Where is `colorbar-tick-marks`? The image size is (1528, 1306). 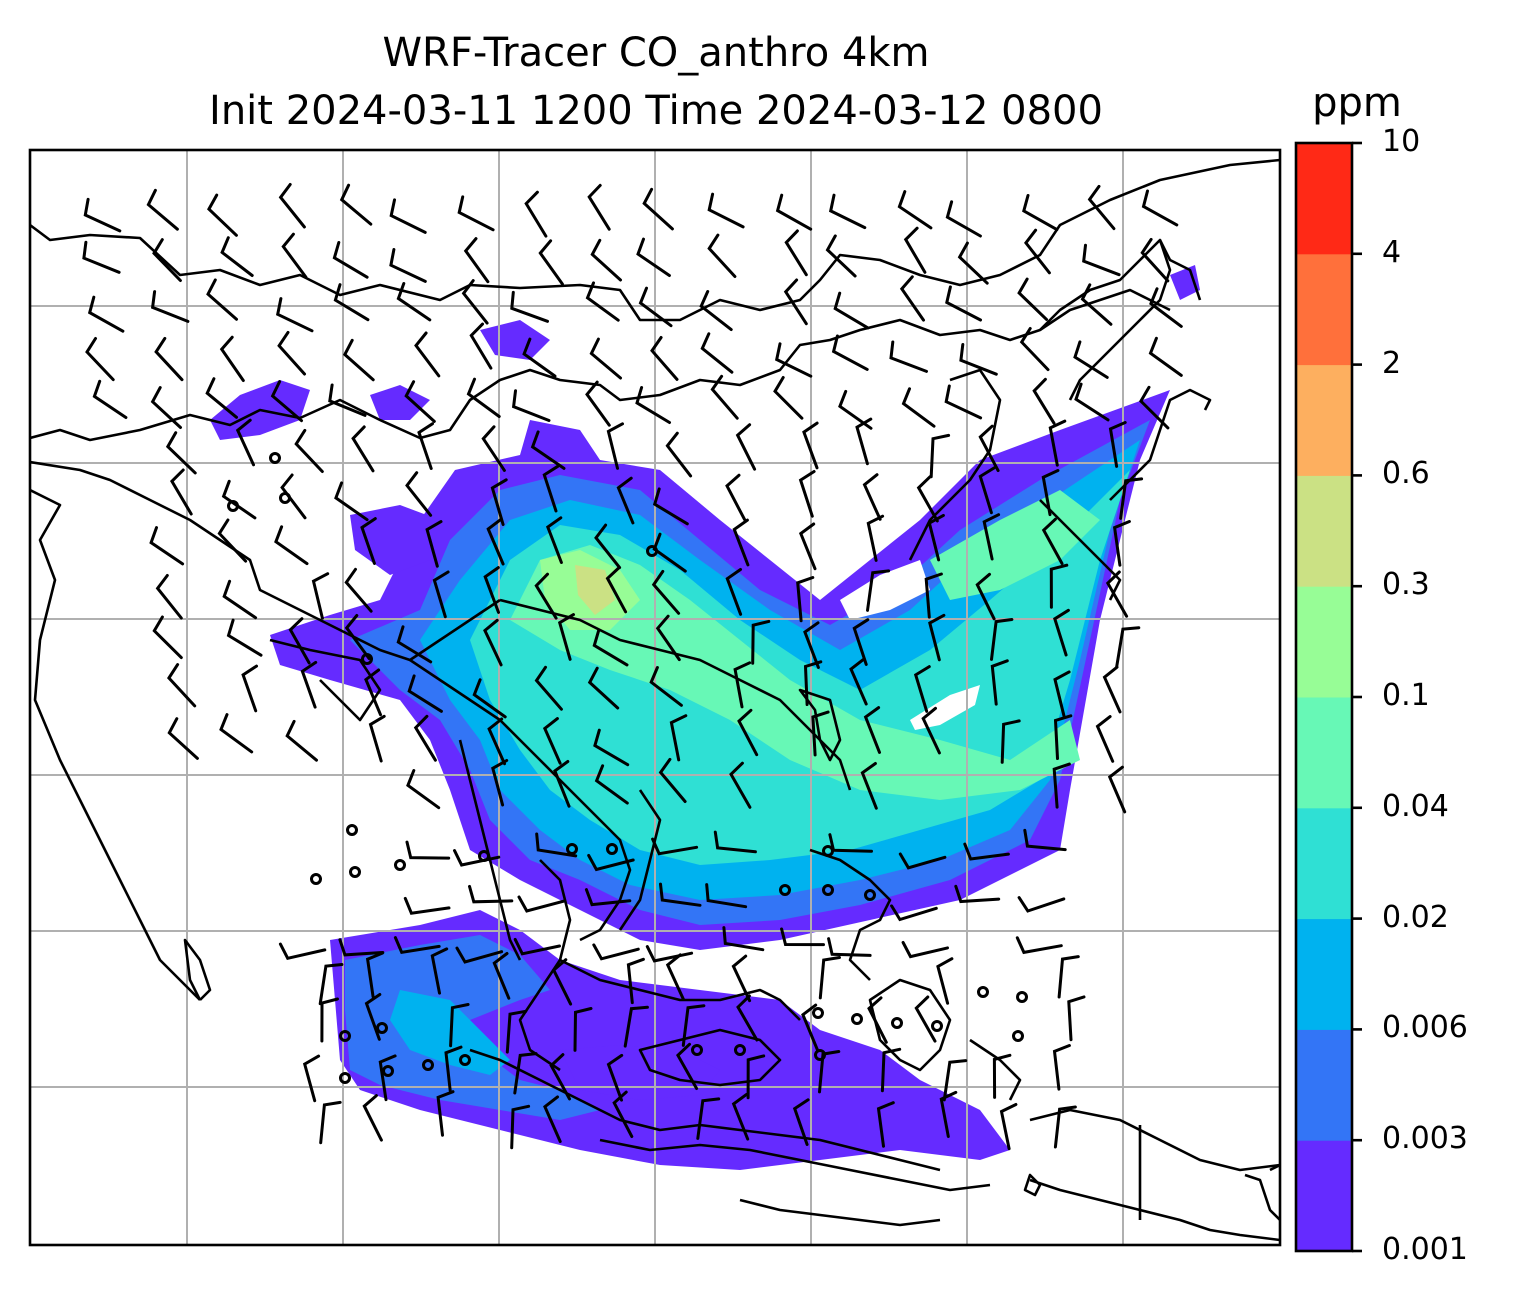
colorbar-tick-marks is located at coordinates (1357, 697).